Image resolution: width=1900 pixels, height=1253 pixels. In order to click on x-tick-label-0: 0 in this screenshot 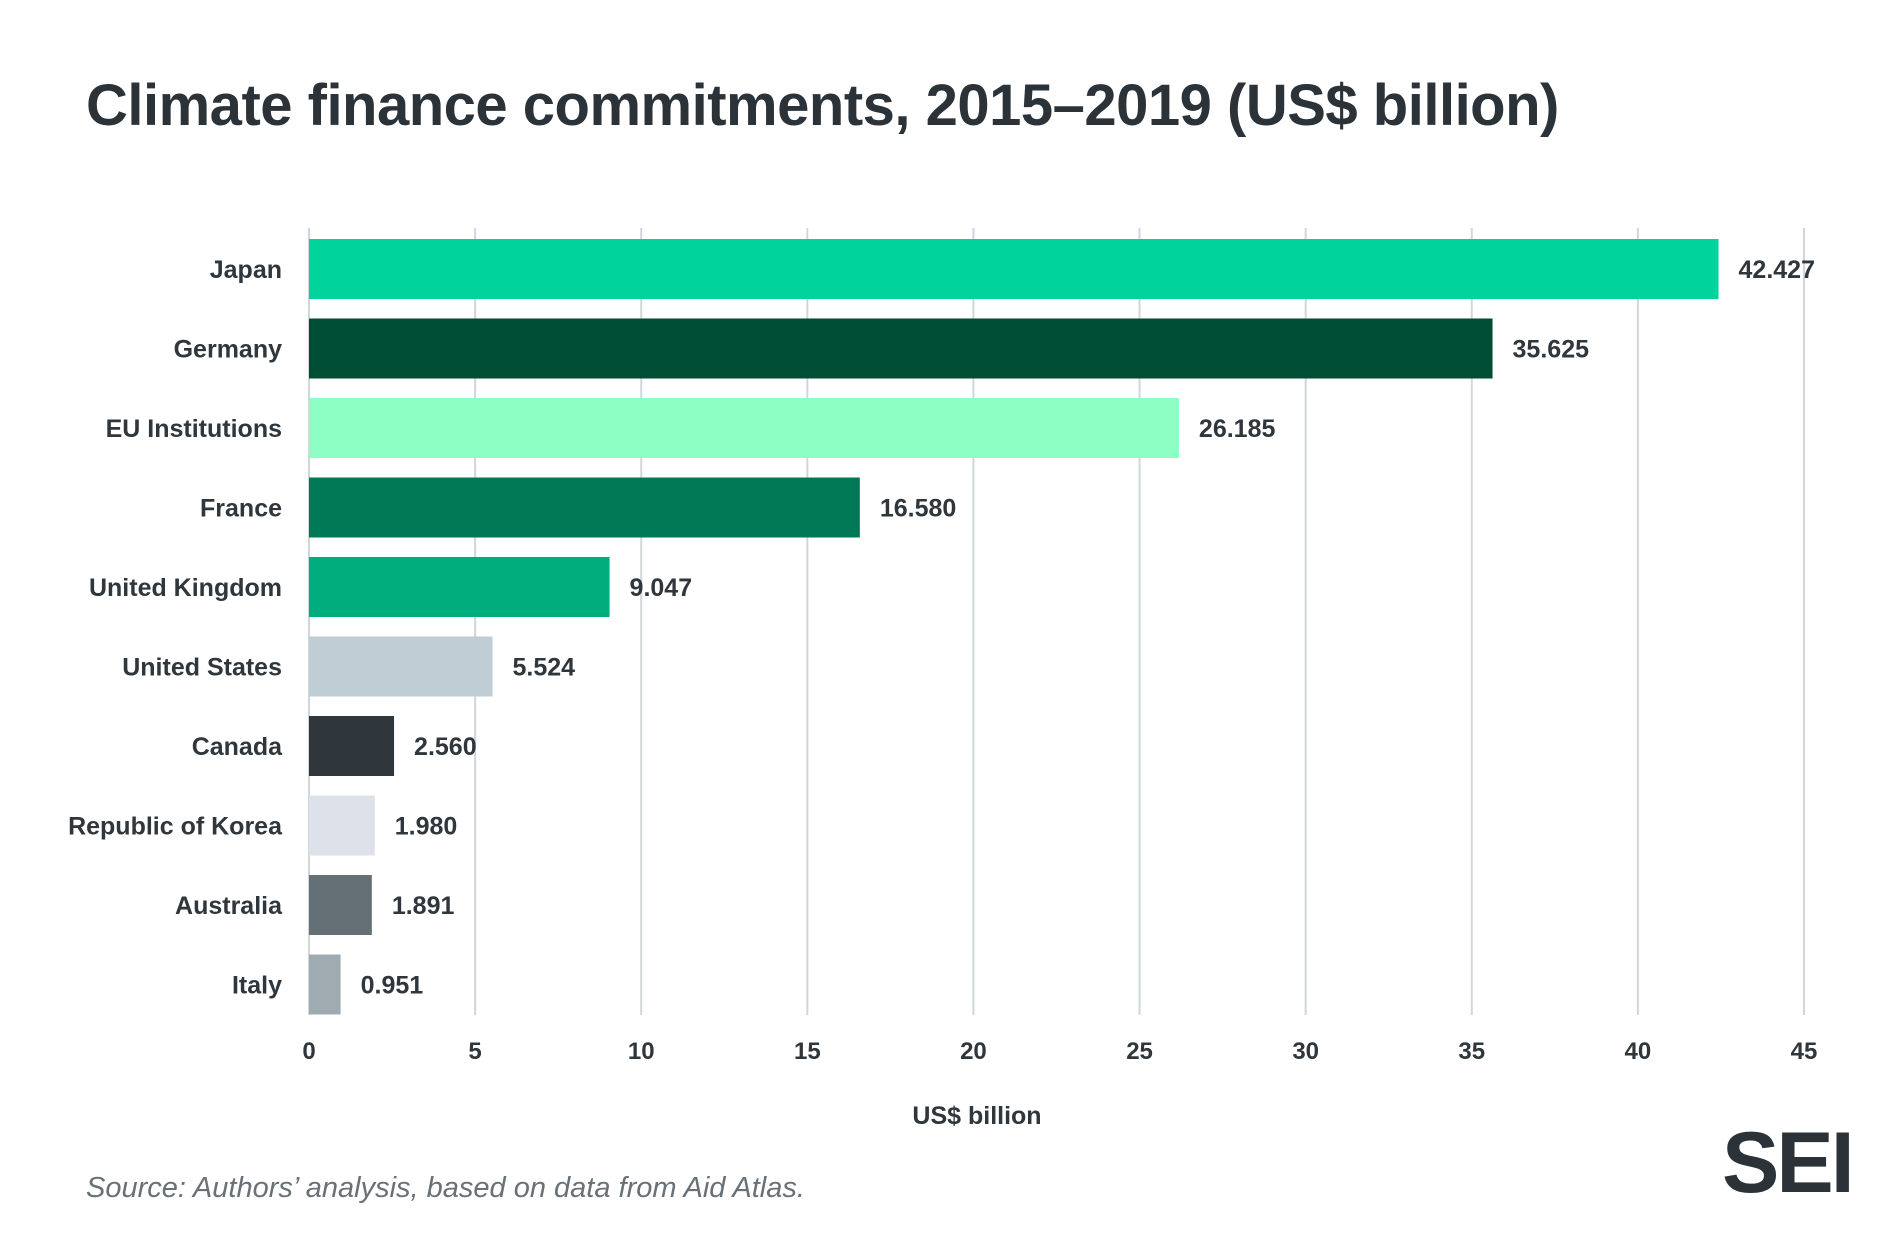, I will do `click(308, 1051)`.